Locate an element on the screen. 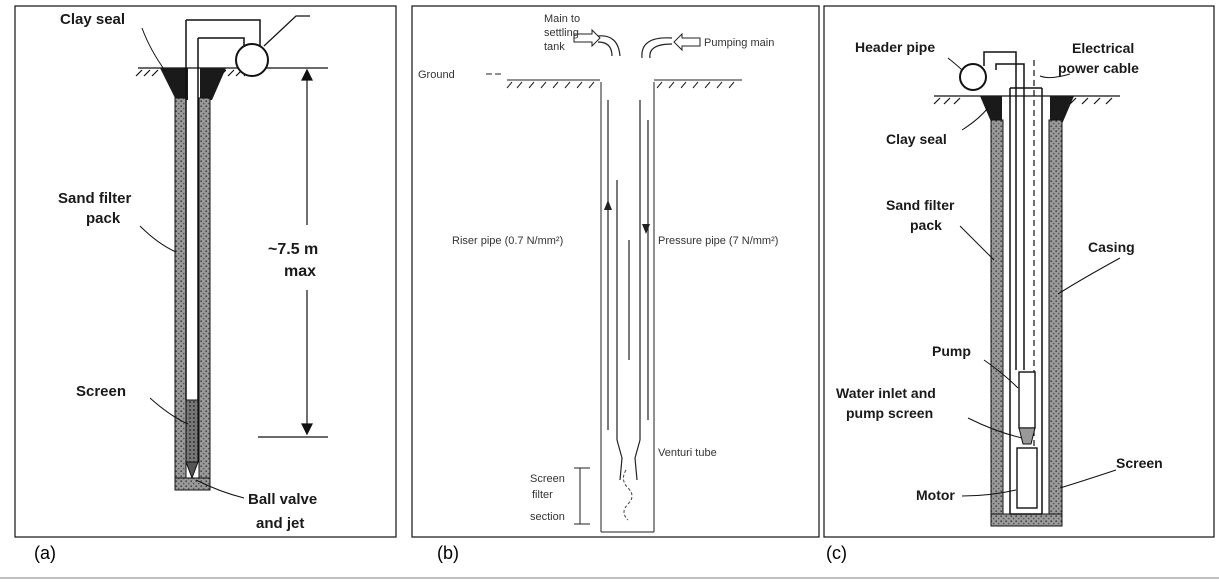  label-ball-valve-jet: and jet is located at coordinates (280, 523).